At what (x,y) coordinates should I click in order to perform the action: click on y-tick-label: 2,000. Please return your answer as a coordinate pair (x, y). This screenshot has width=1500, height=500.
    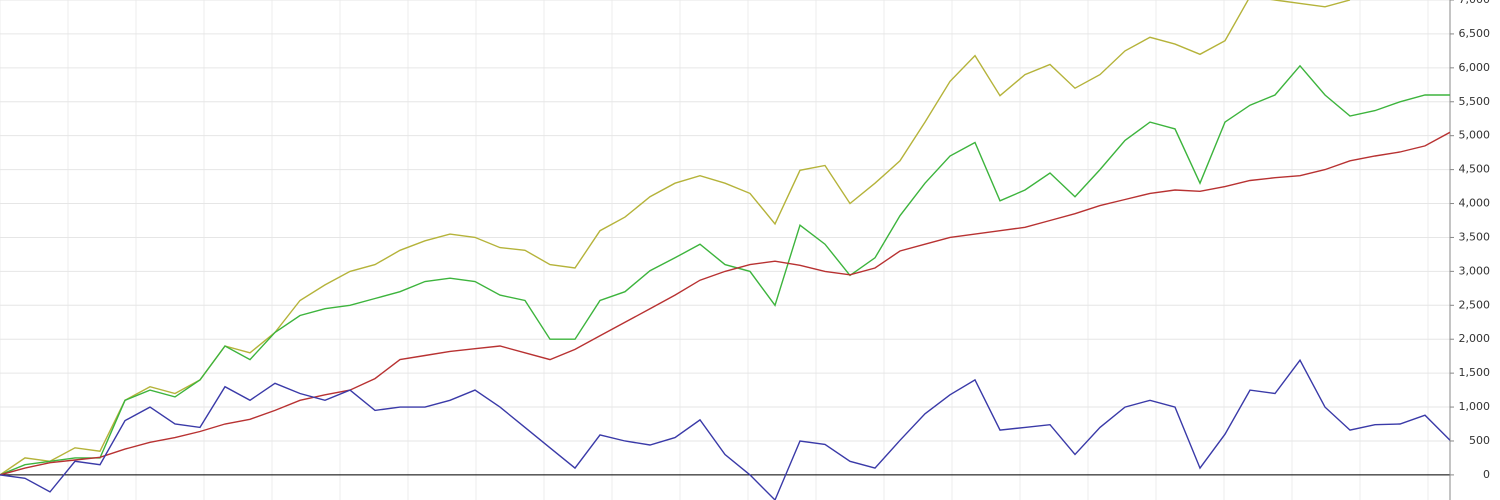
    Looking at the image, I should click on (1475, 338).